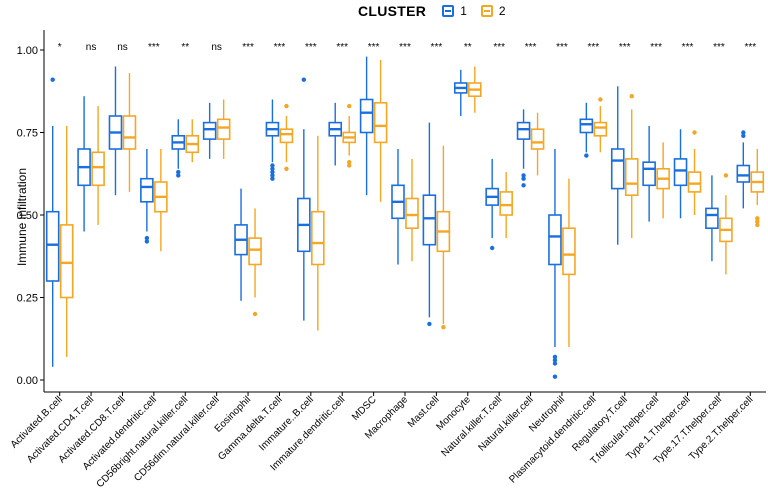 Image resolution: width=768 pixels, height=490 pixels. What do you see at coordinates (60, 47) in the screenshot?
I see `significance-label-0: *` at bounding box center [60, 47].